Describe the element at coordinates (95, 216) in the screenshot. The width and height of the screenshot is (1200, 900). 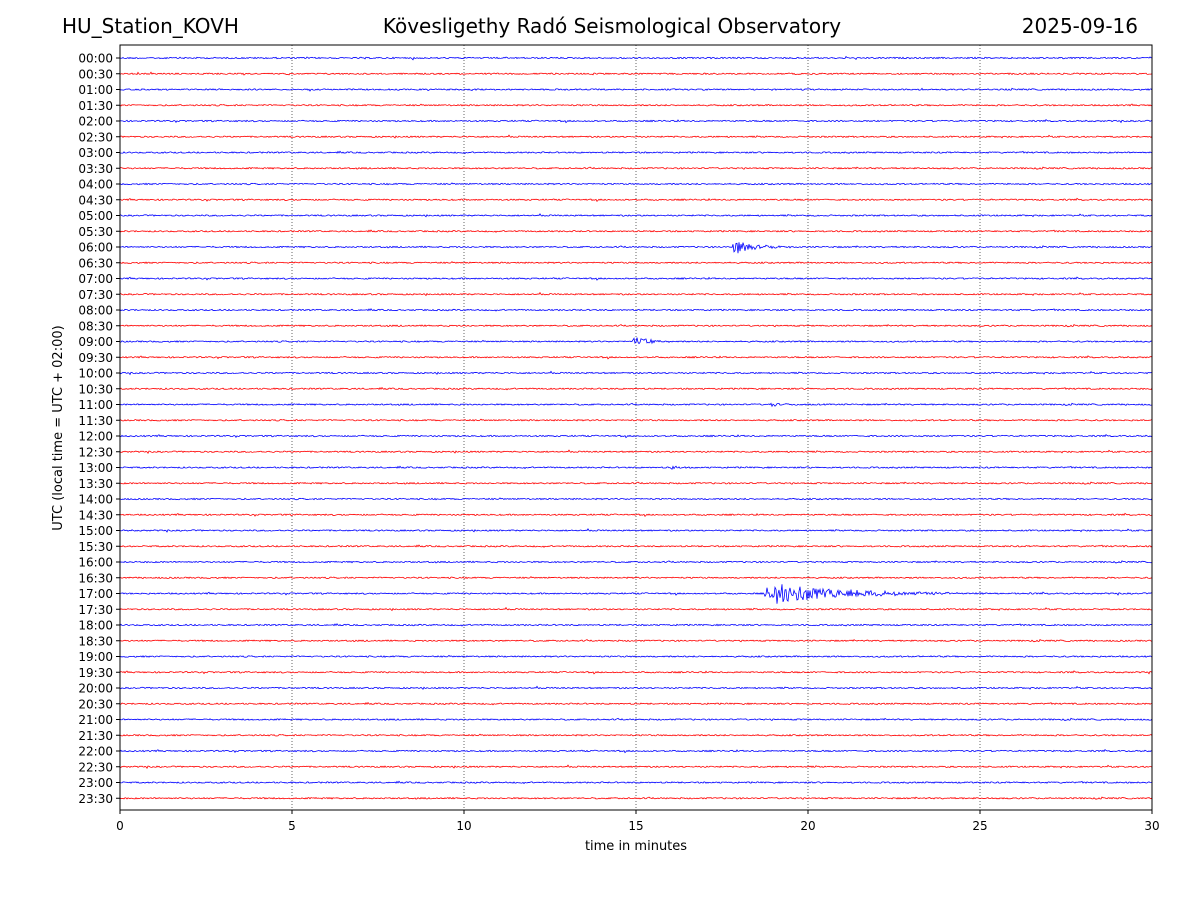
I see `y-tick-label: 05:00` at that location.